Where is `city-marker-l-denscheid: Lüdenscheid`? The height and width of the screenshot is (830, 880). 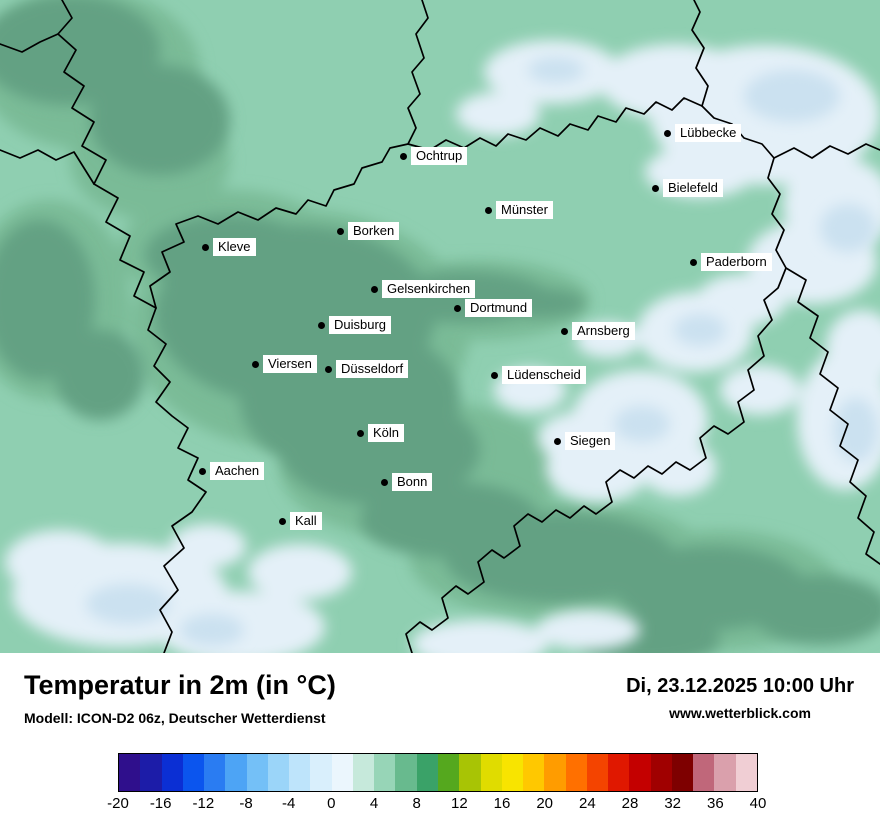
city-marker-l-denscheid: Lüdenscheid is located at coordinates (538, 375).